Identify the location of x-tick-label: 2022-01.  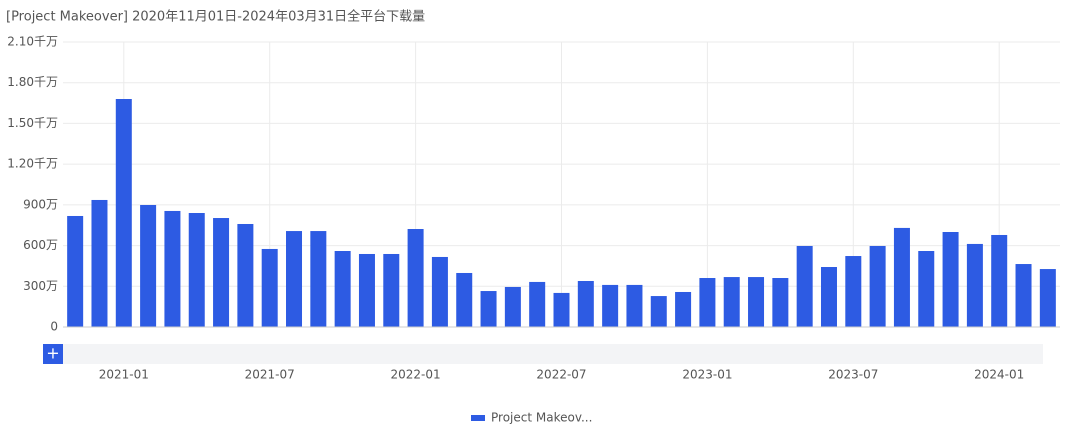
(416, 375).